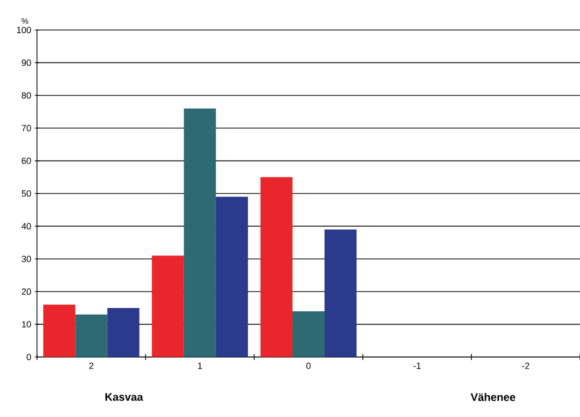 The width and height of the screenshot is (580, 417). What do you see at coordinates (27, 63) in the screenshot?
I see `y-tick-label: 90` at bounding box center [27, 63].